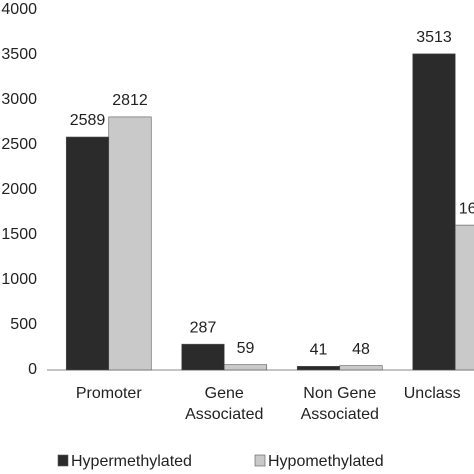 This screenshot has height=474, width=474. I want to click on y-tick-label: 0, so click(32, 369).